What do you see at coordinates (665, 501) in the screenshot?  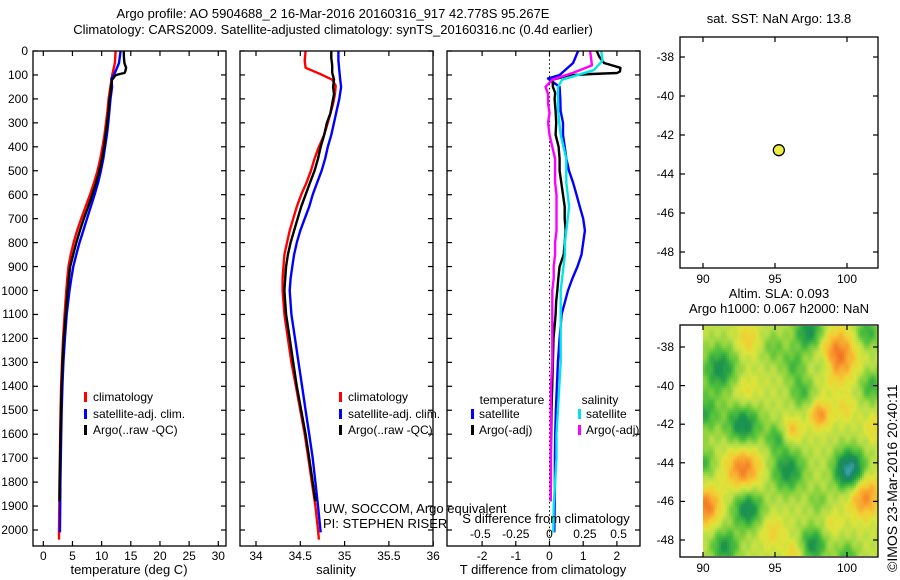 I see `sla-ytick-label: -46` at bounding box center [665, 501].